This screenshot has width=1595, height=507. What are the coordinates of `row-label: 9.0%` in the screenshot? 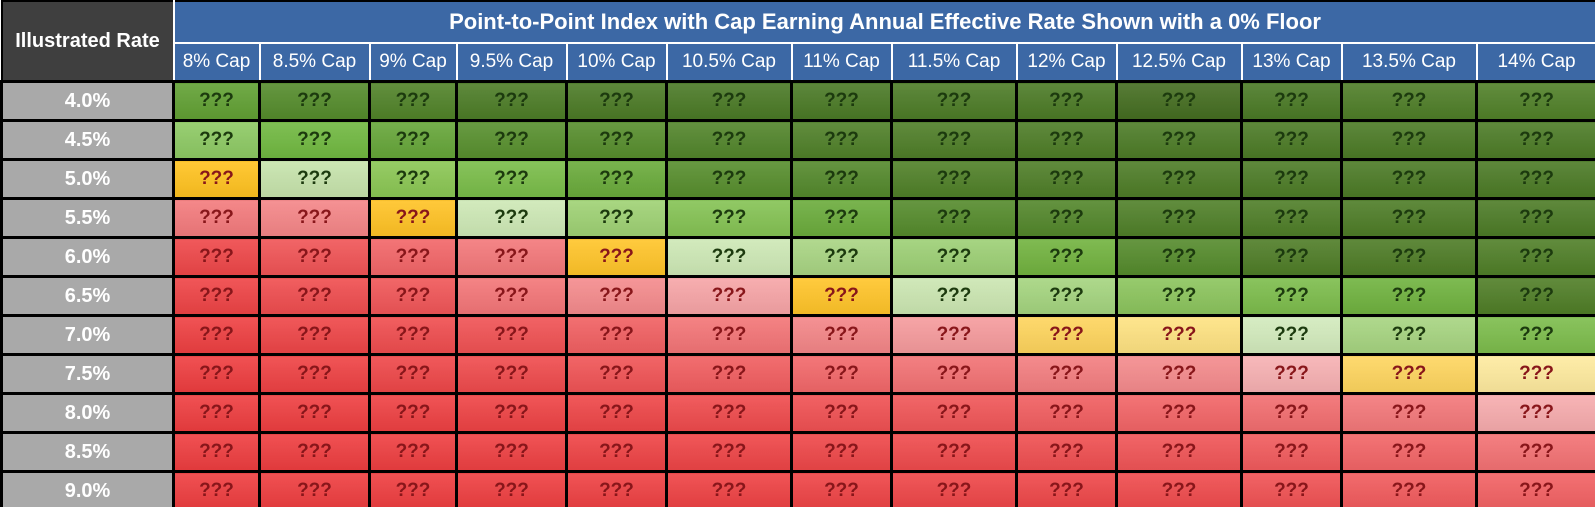 It's located at (87, 488).